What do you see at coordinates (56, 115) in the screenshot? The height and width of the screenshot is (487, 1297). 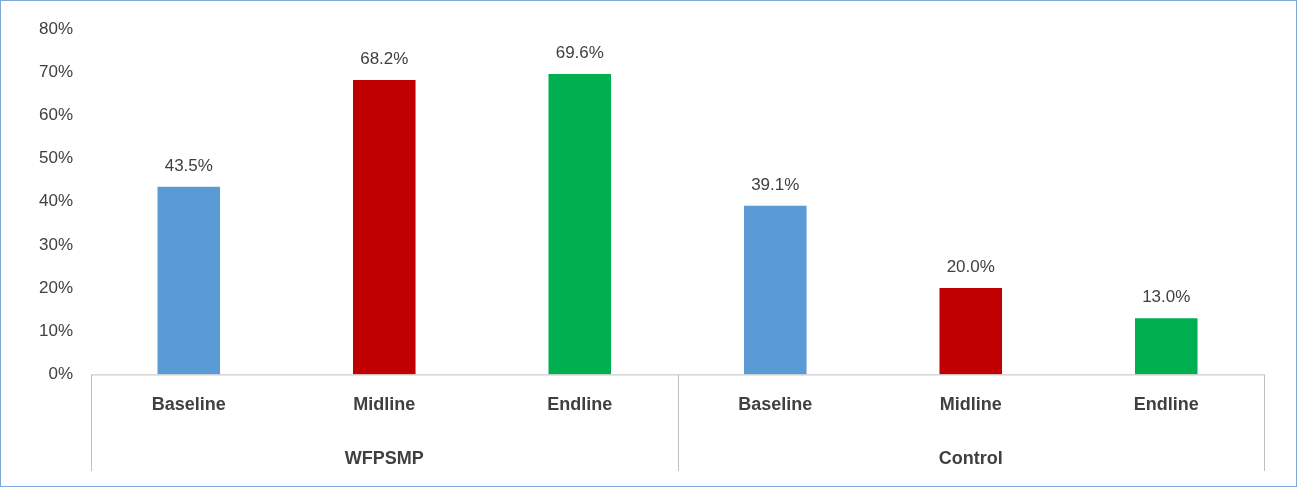 I see `y-tick-label: 60%` at bounding box center [56, 115].